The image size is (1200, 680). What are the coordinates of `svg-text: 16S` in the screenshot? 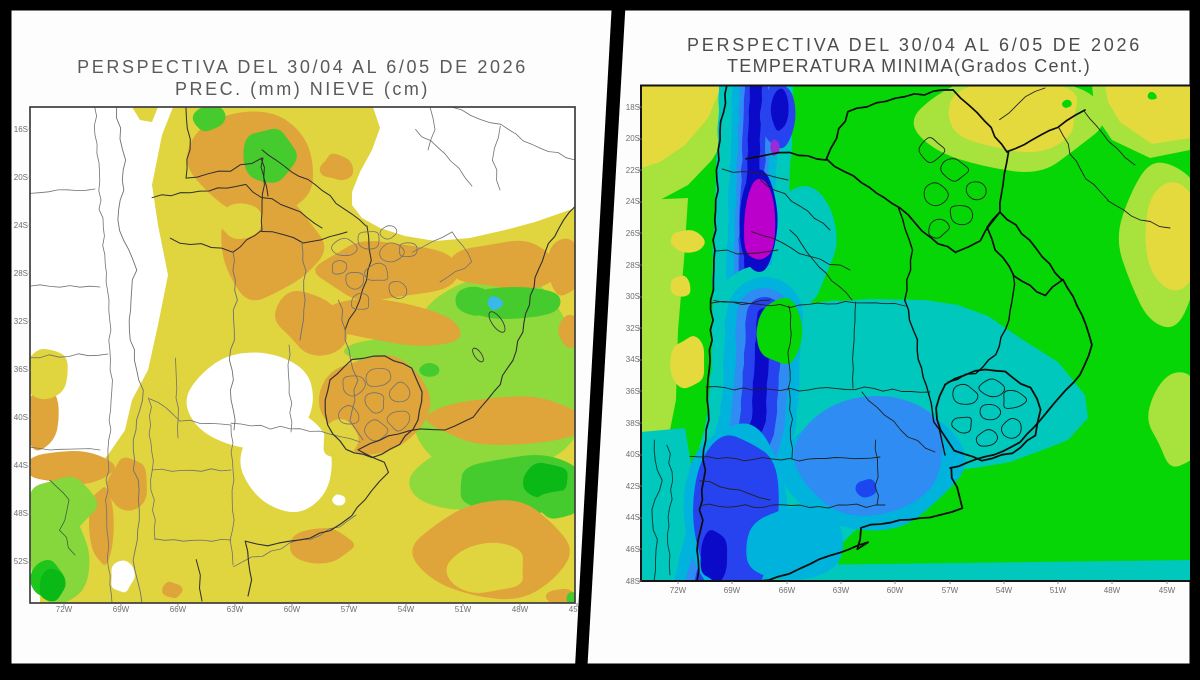 It's located at (21, 129).